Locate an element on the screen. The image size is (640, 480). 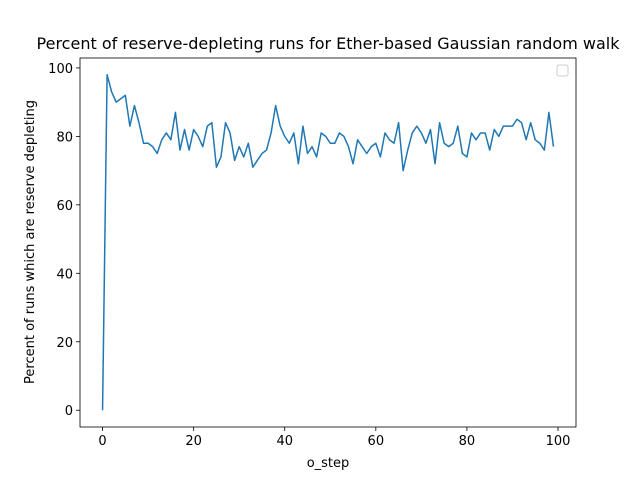
y-tick-label: 60 is located at coordinates (64, 206).